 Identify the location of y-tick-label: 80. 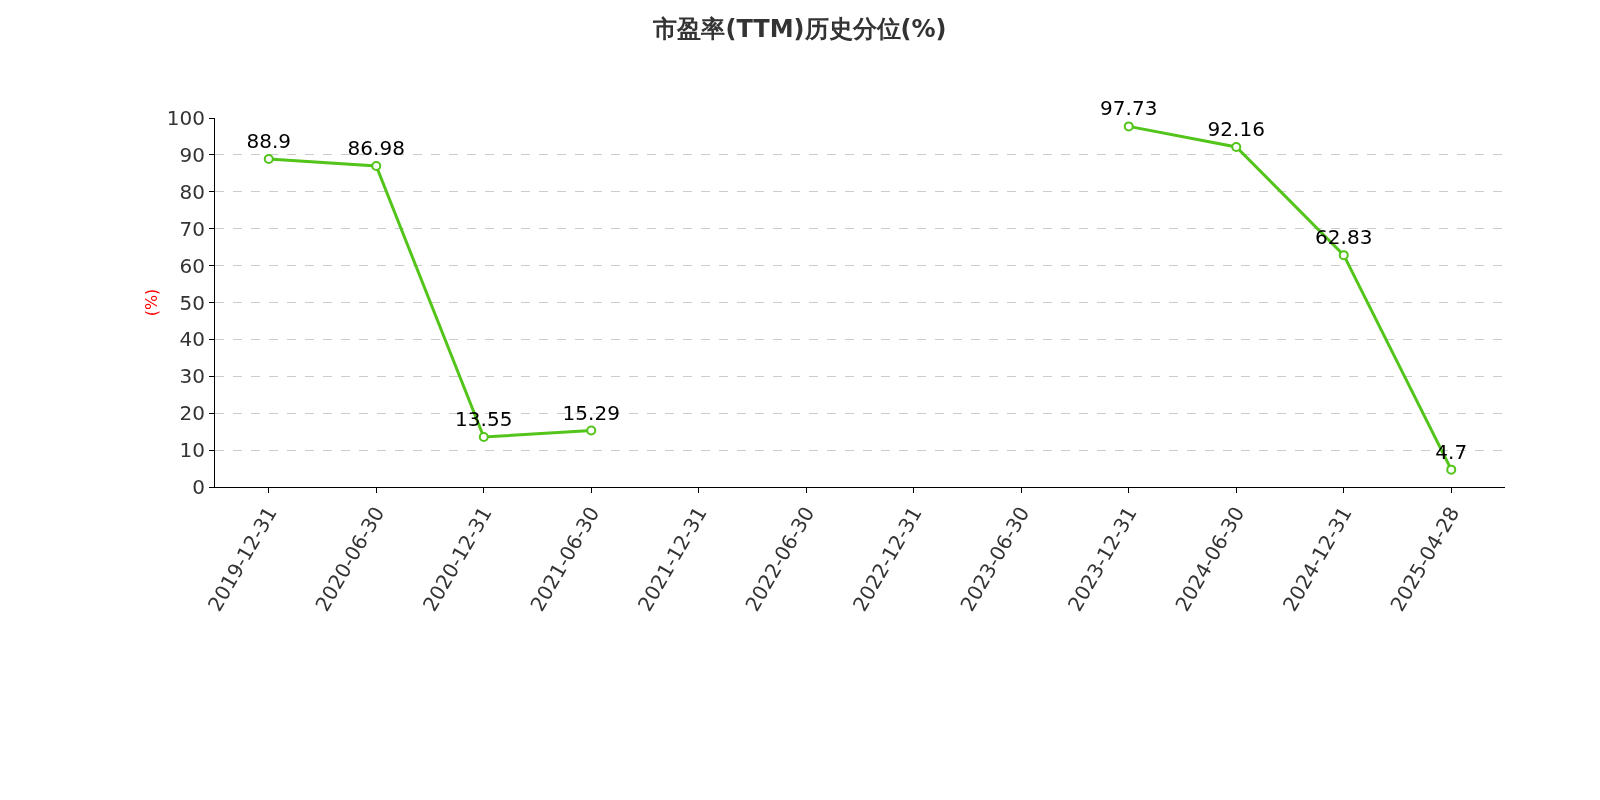
(192, 191).